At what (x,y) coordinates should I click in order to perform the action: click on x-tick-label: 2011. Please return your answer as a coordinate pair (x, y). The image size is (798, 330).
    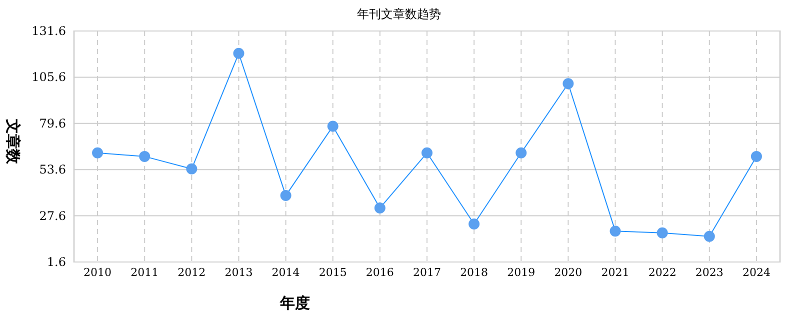
    Looking at the image, I should click on (144, 272).